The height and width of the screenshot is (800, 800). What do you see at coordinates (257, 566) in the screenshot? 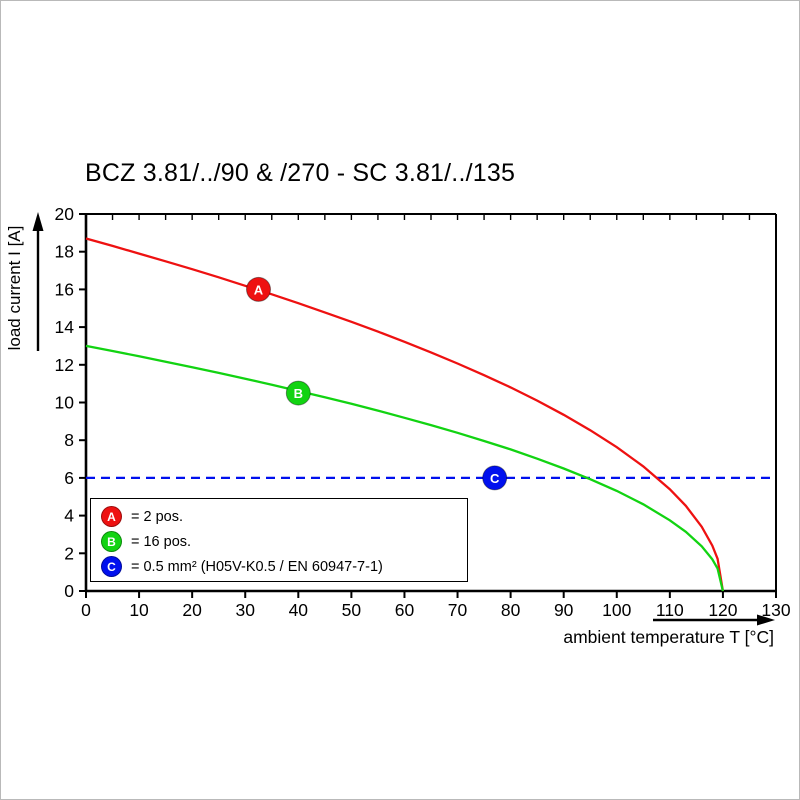
I see `legend-label-c: = 0.5 mm² (H05V-K0.5 / EN 60947-7-1)` at bounding box center [257, 566].